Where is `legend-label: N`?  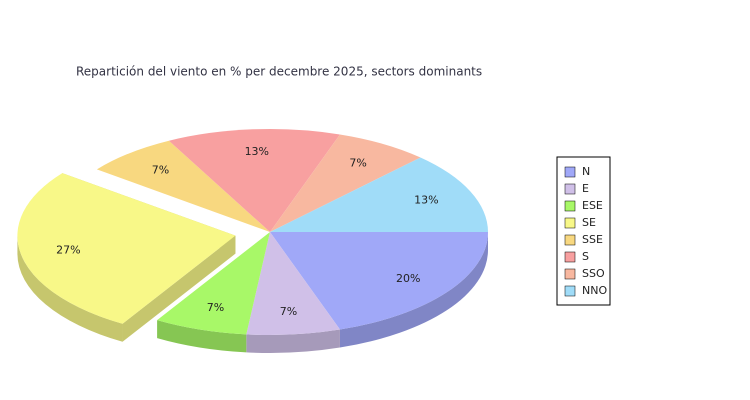 legend-label: N is located at coordinates (586, 171).